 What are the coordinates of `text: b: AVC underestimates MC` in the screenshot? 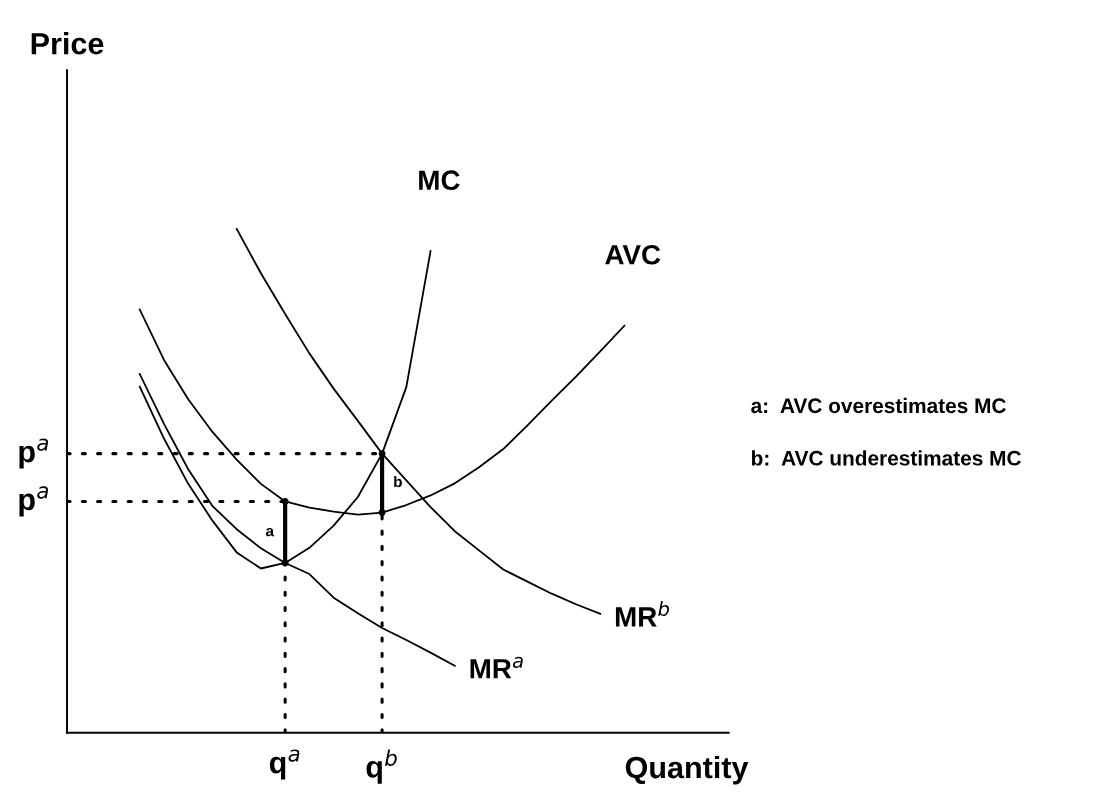 It's located at (886, 458).